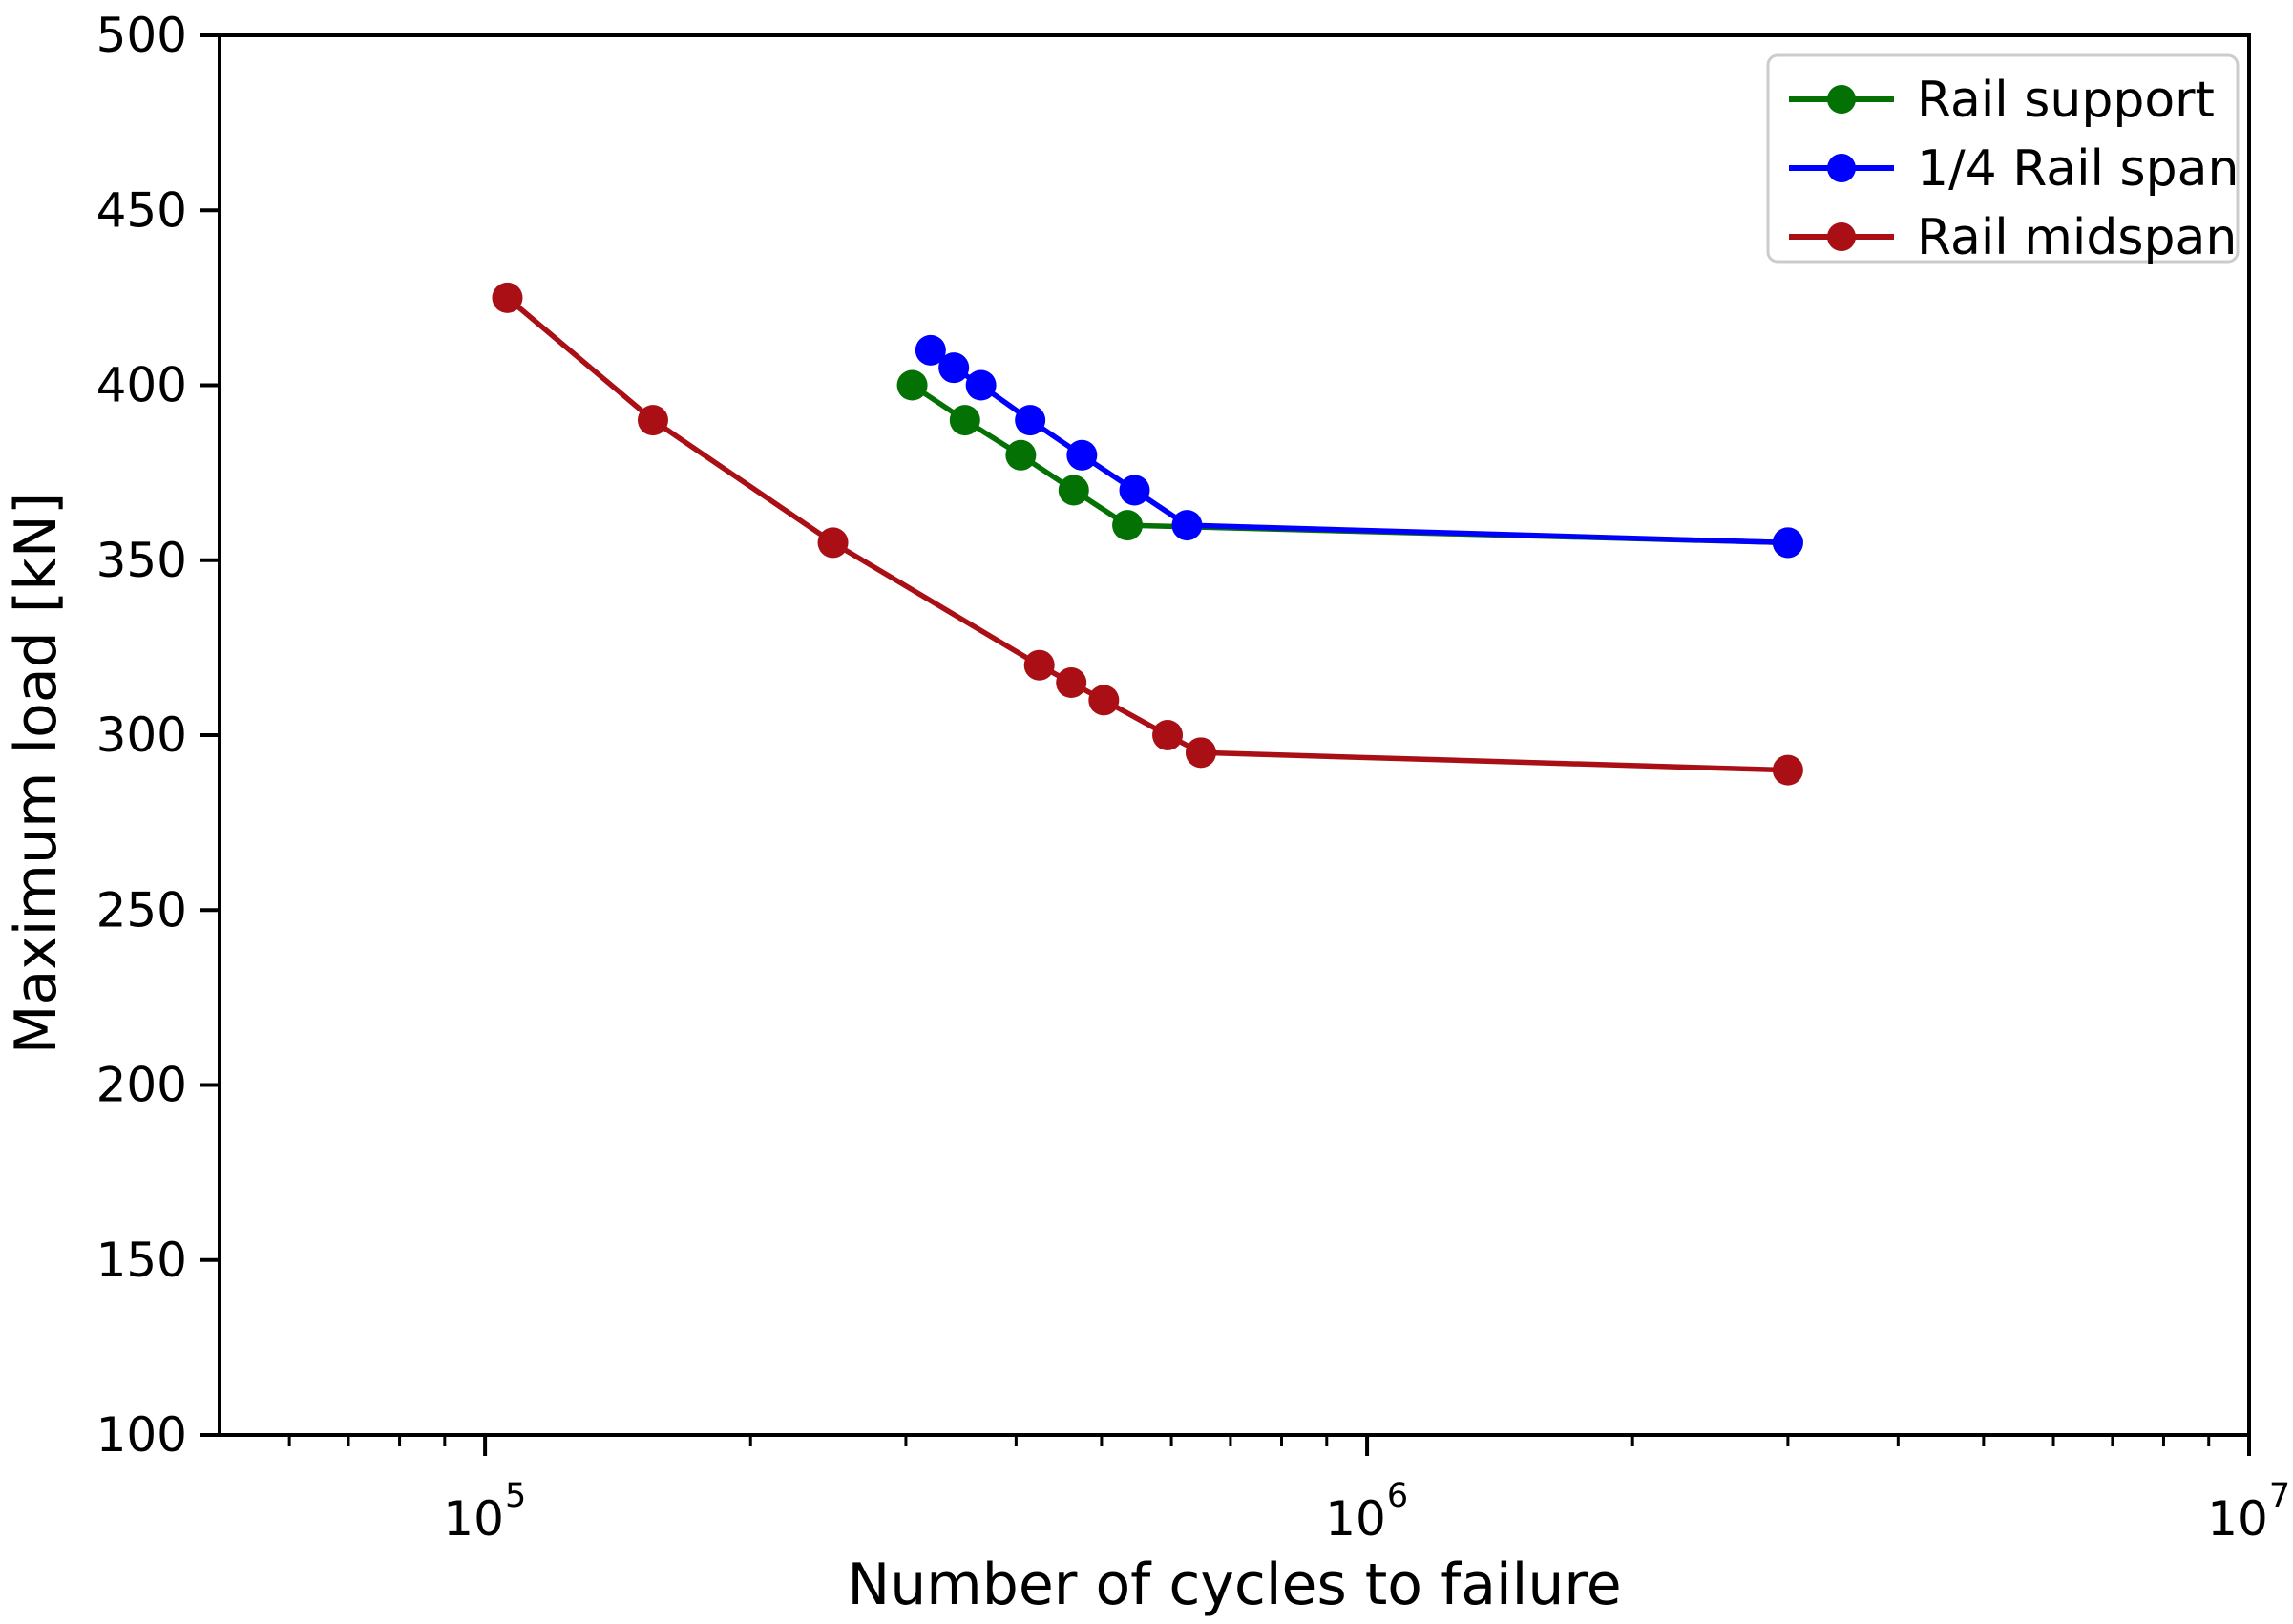 The width and height of the screenshot is (2293, 1624). I want to click on y-tick-label: 450, so click(142, 210).